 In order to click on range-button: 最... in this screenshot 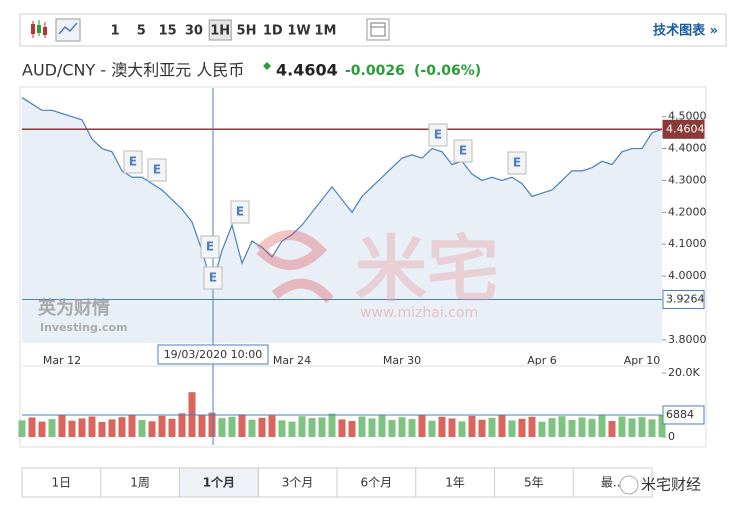, I will do `click(612, 483)`.